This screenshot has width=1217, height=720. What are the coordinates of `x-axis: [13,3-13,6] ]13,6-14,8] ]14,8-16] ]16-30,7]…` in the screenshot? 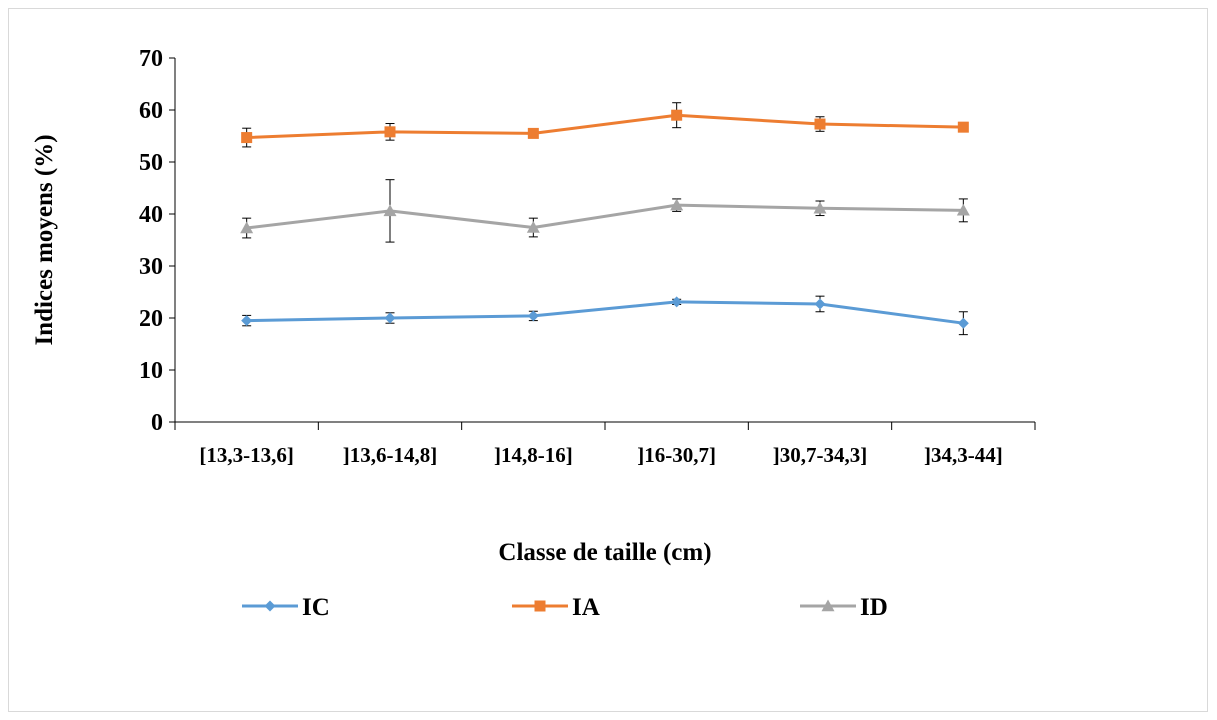 It's located at (605, 444).